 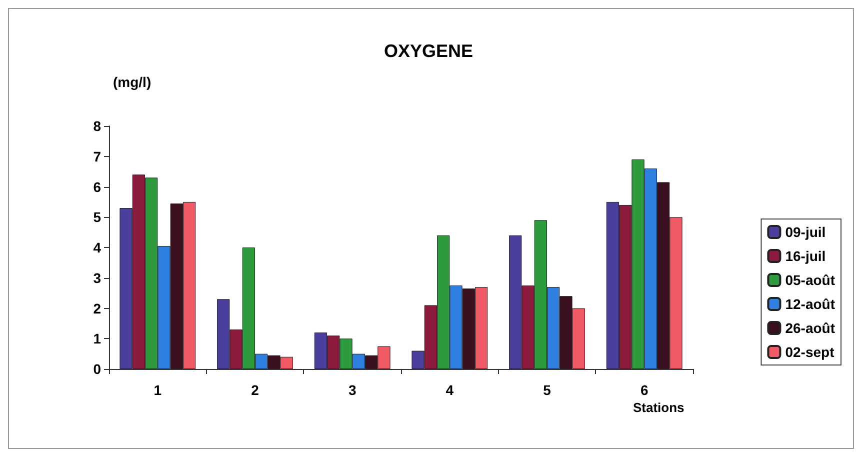 What do you see at coordinates (97, 369) in the screenshot?
I see `y-tick-label: 0` at bounding box center [97, 369].